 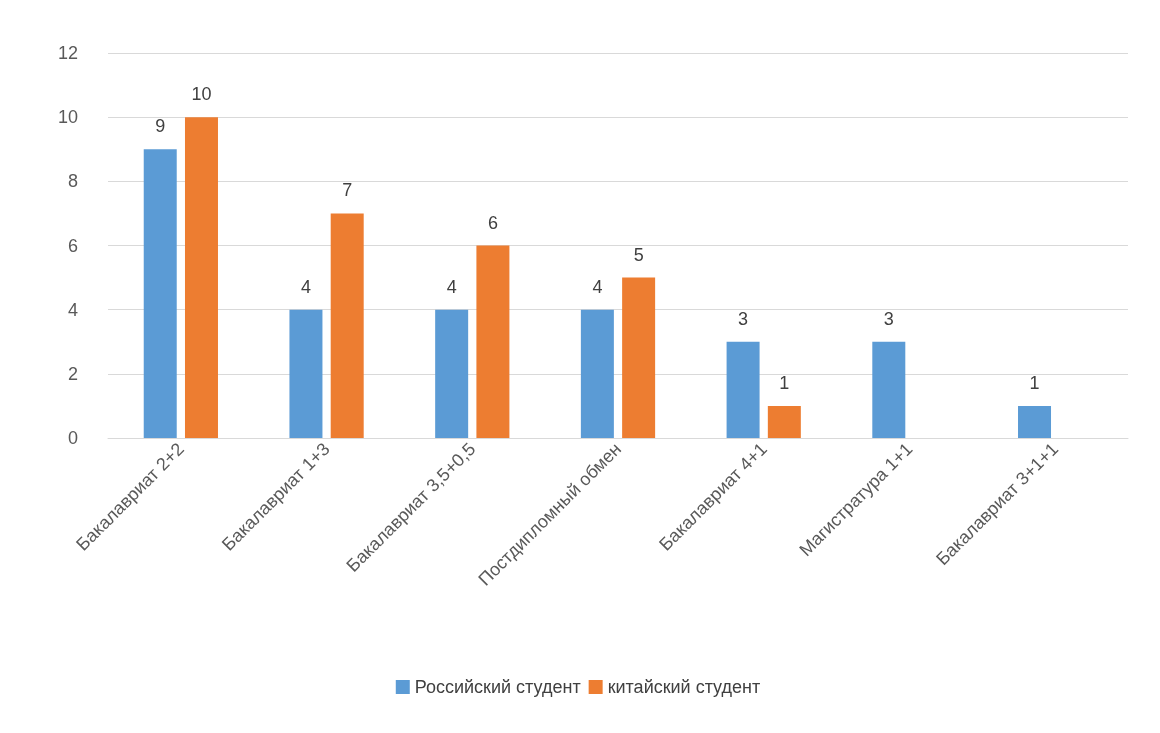 I want to click on data-label: 7, so click(x=347, y=190).